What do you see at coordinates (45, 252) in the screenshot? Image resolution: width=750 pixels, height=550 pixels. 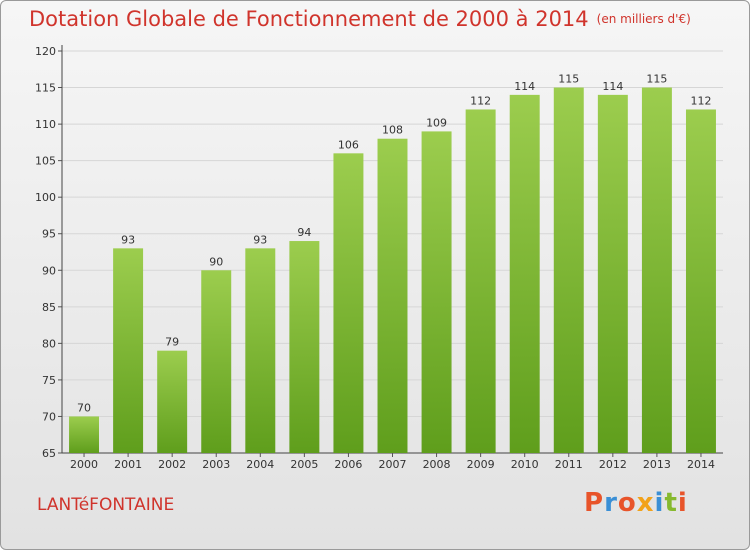 I see `y-tick-labels: 65 70 75 80 85 90 95 100 105 110 115 120` at bounding box center [45, 252].